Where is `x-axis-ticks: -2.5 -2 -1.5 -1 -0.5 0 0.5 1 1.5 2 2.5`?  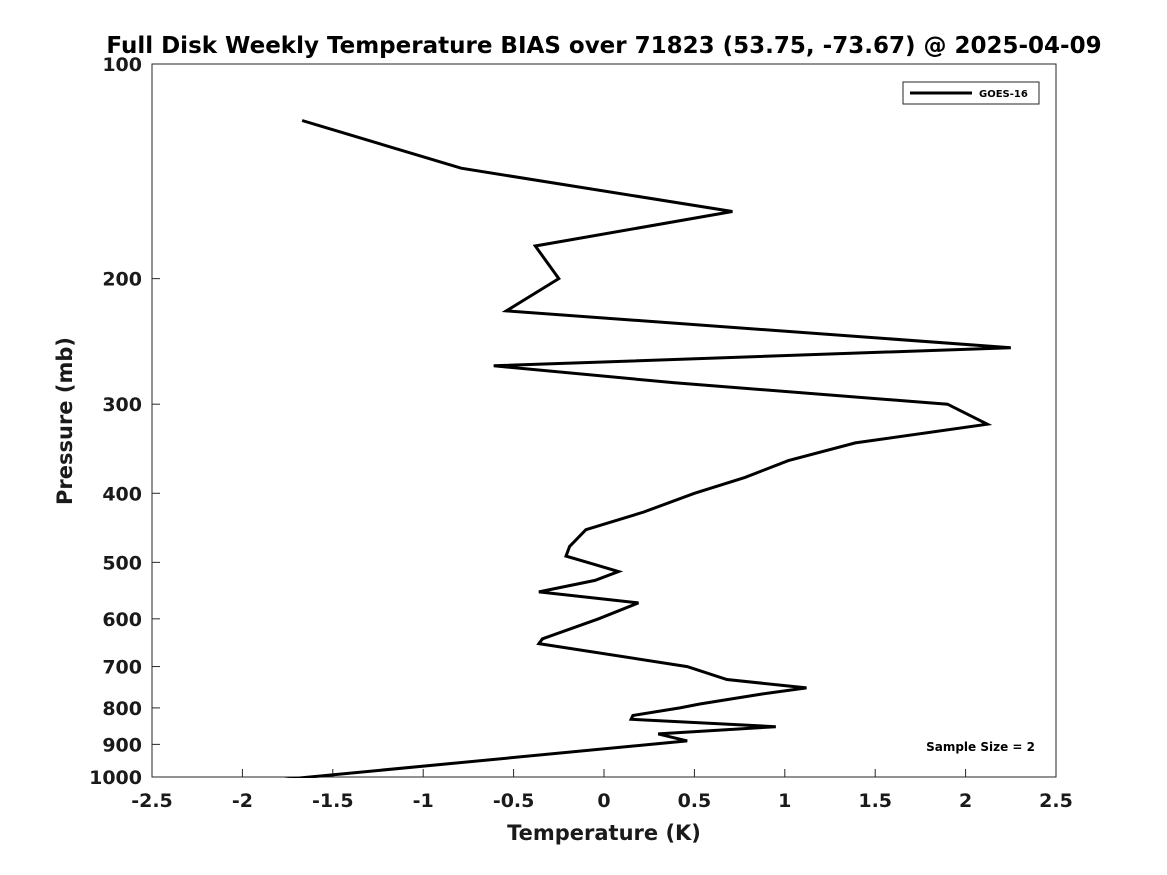
x-axis-ticks: -2.5 -2 -1.5 -1 -0.5 0 0.5 1 1.5 2 2.5 is located at coordinates (602, 790).